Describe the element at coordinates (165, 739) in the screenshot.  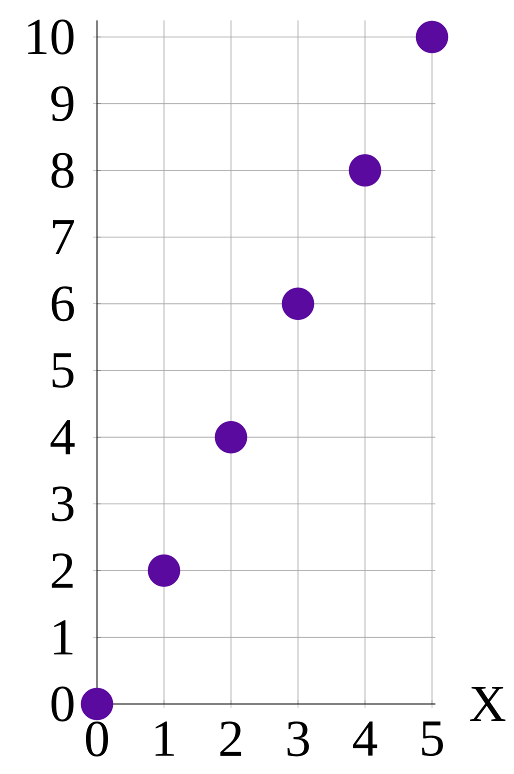
I see `x-tick-label: 1` at that location.